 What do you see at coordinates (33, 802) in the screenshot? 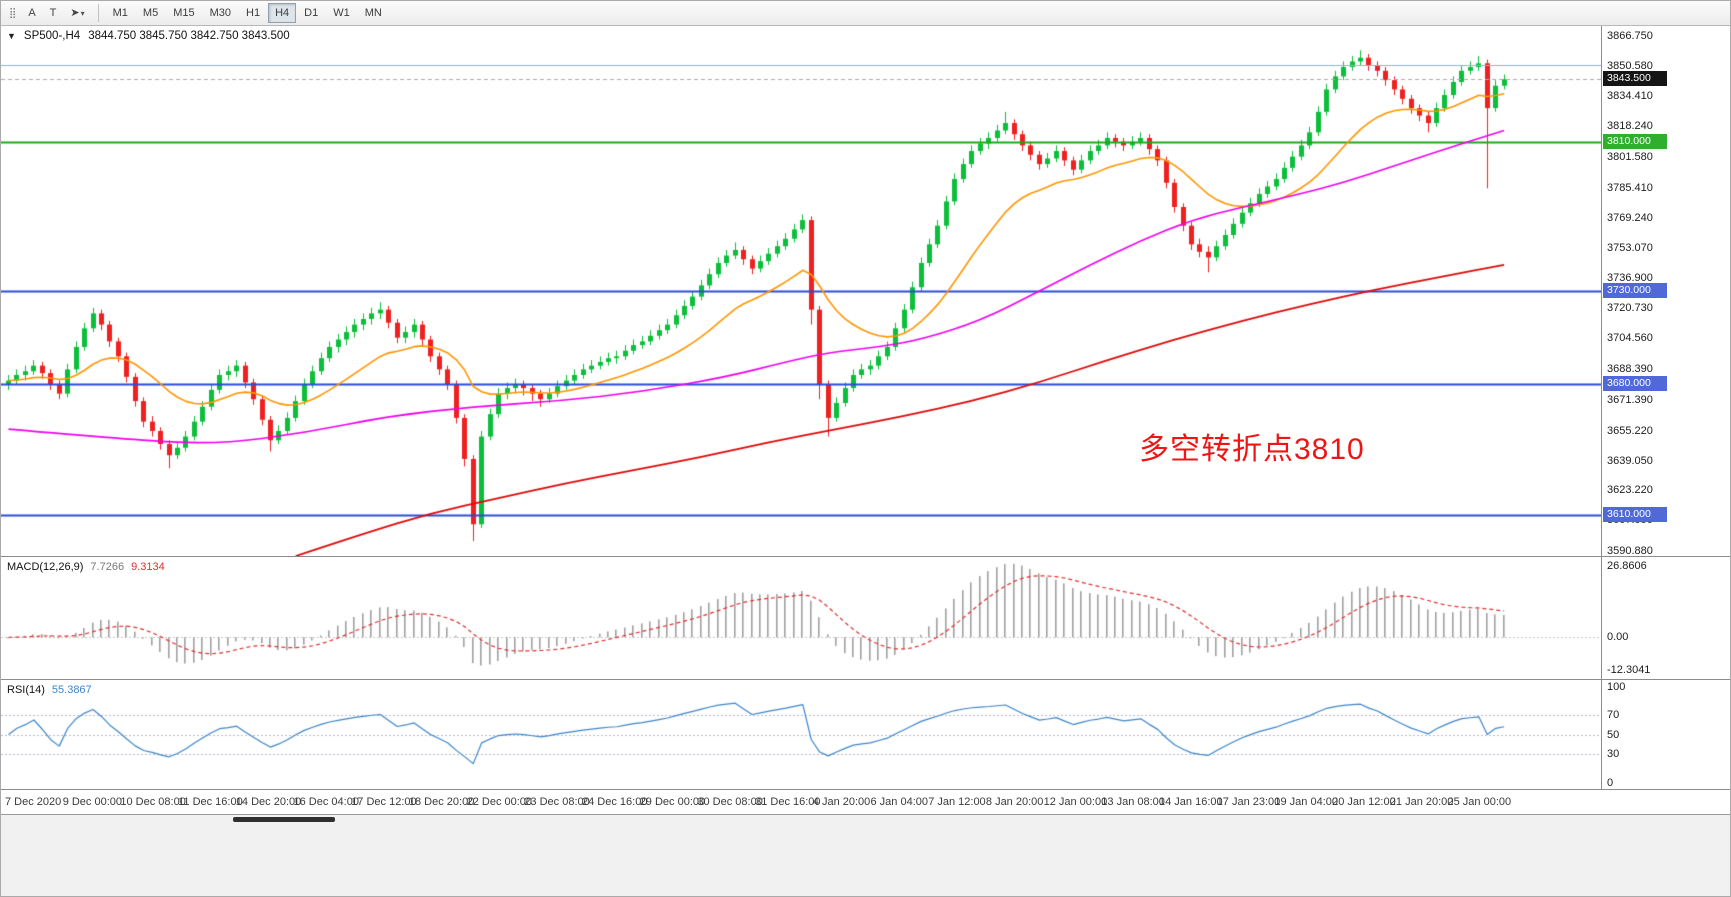
I see `time-axis-label: 7 Dec 2020` at bounding box center [33, 802].